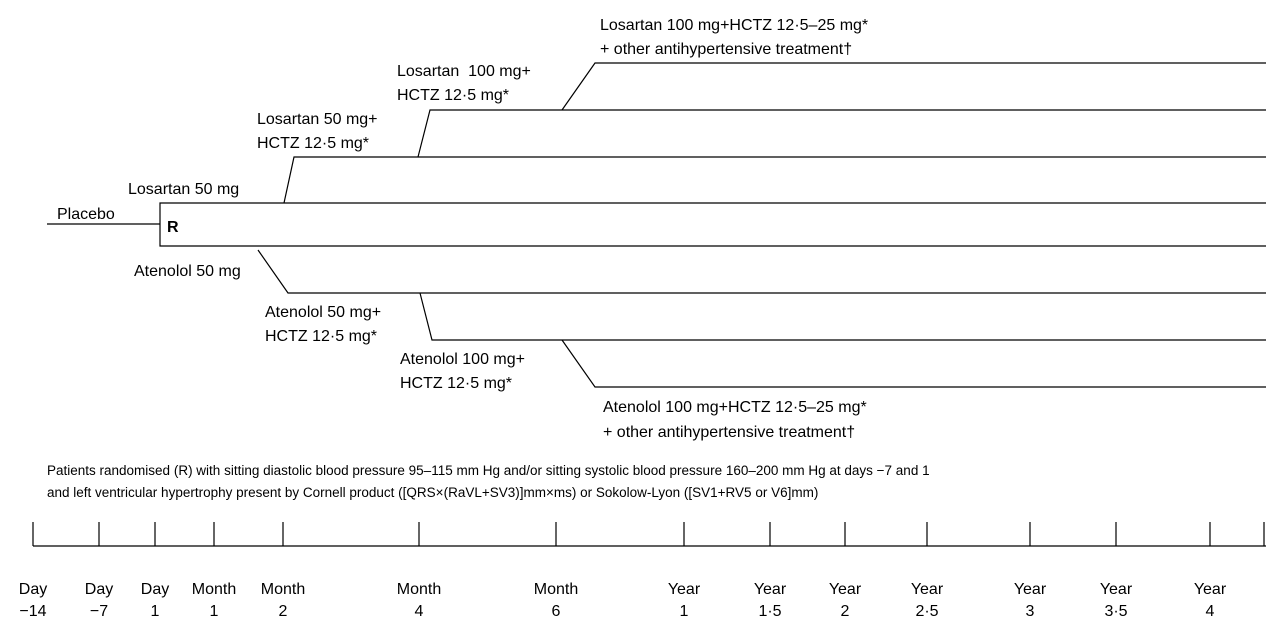 This screenshot has height=620, width=1266. What do you see at coordinates (556, 611) in the screenshot?
I see `timeline-value: 6` at bounding box center [556, 611].